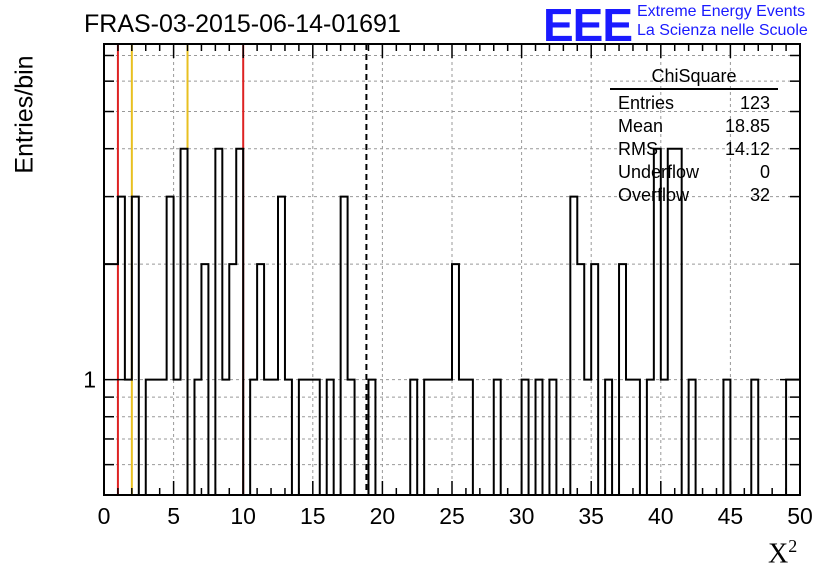 Image resolution: width=836 pixels, height=572 pixels. I want to click on stats-row: Mean 18.85, so click(694, 126).